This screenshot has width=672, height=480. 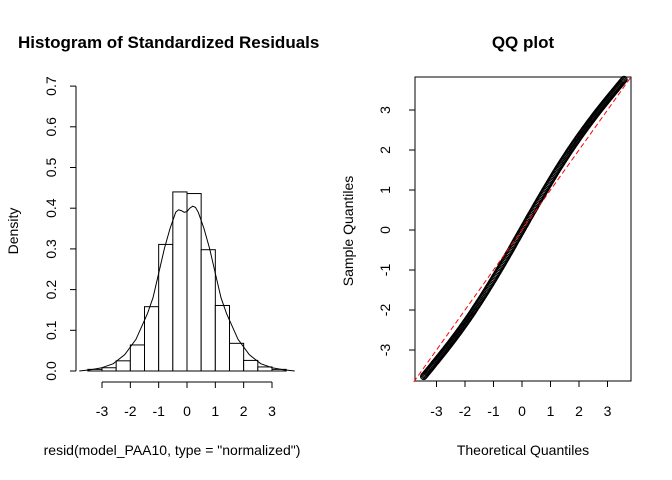 I want to click on qq-y-tick-label: 3, so click(x=385, y=110).